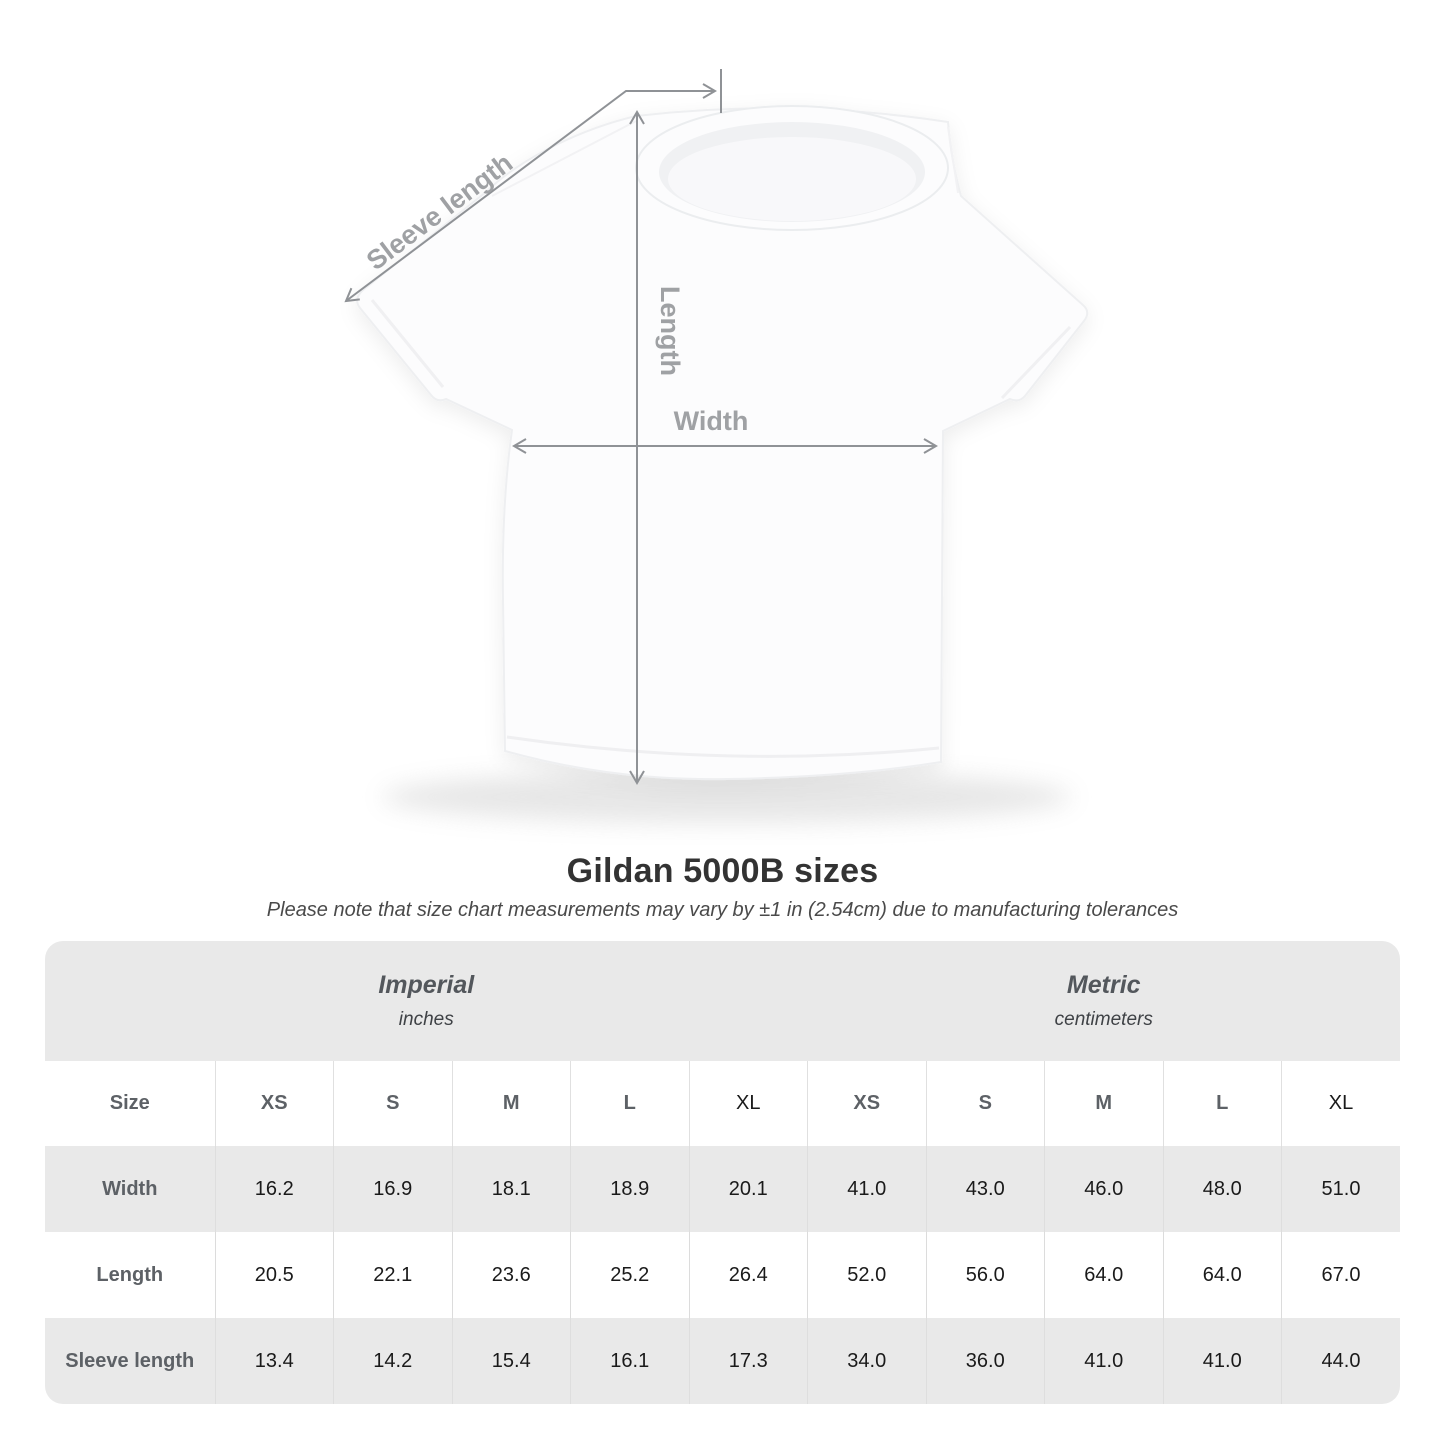 The height and width of the screenshot is (1445, 1445). Describe the element at coordinates (1104, 1103) in the screenshot. I see `column-header-metric-m: M` at that location.